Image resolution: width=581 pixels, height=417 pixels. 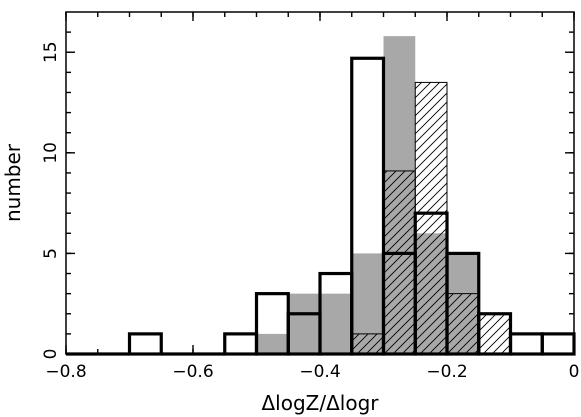 I want to click on x-tick-label: −0.4, so click(x=319, y=372).